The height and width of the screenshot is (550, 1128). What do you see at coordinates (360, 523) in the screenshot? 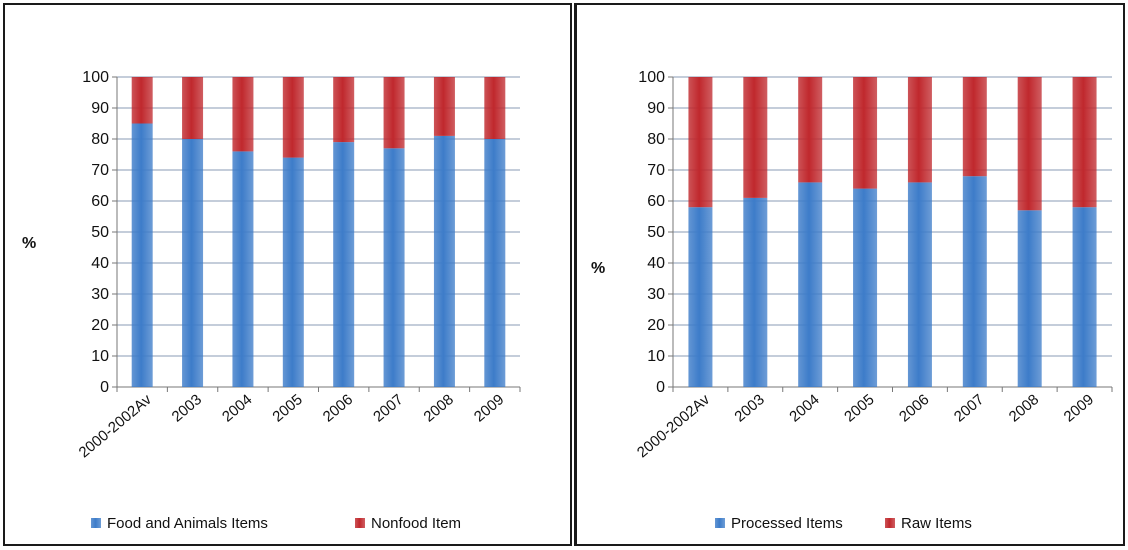
I see `legend-swatch-nonfood-item` at bounding box center [360, 523].